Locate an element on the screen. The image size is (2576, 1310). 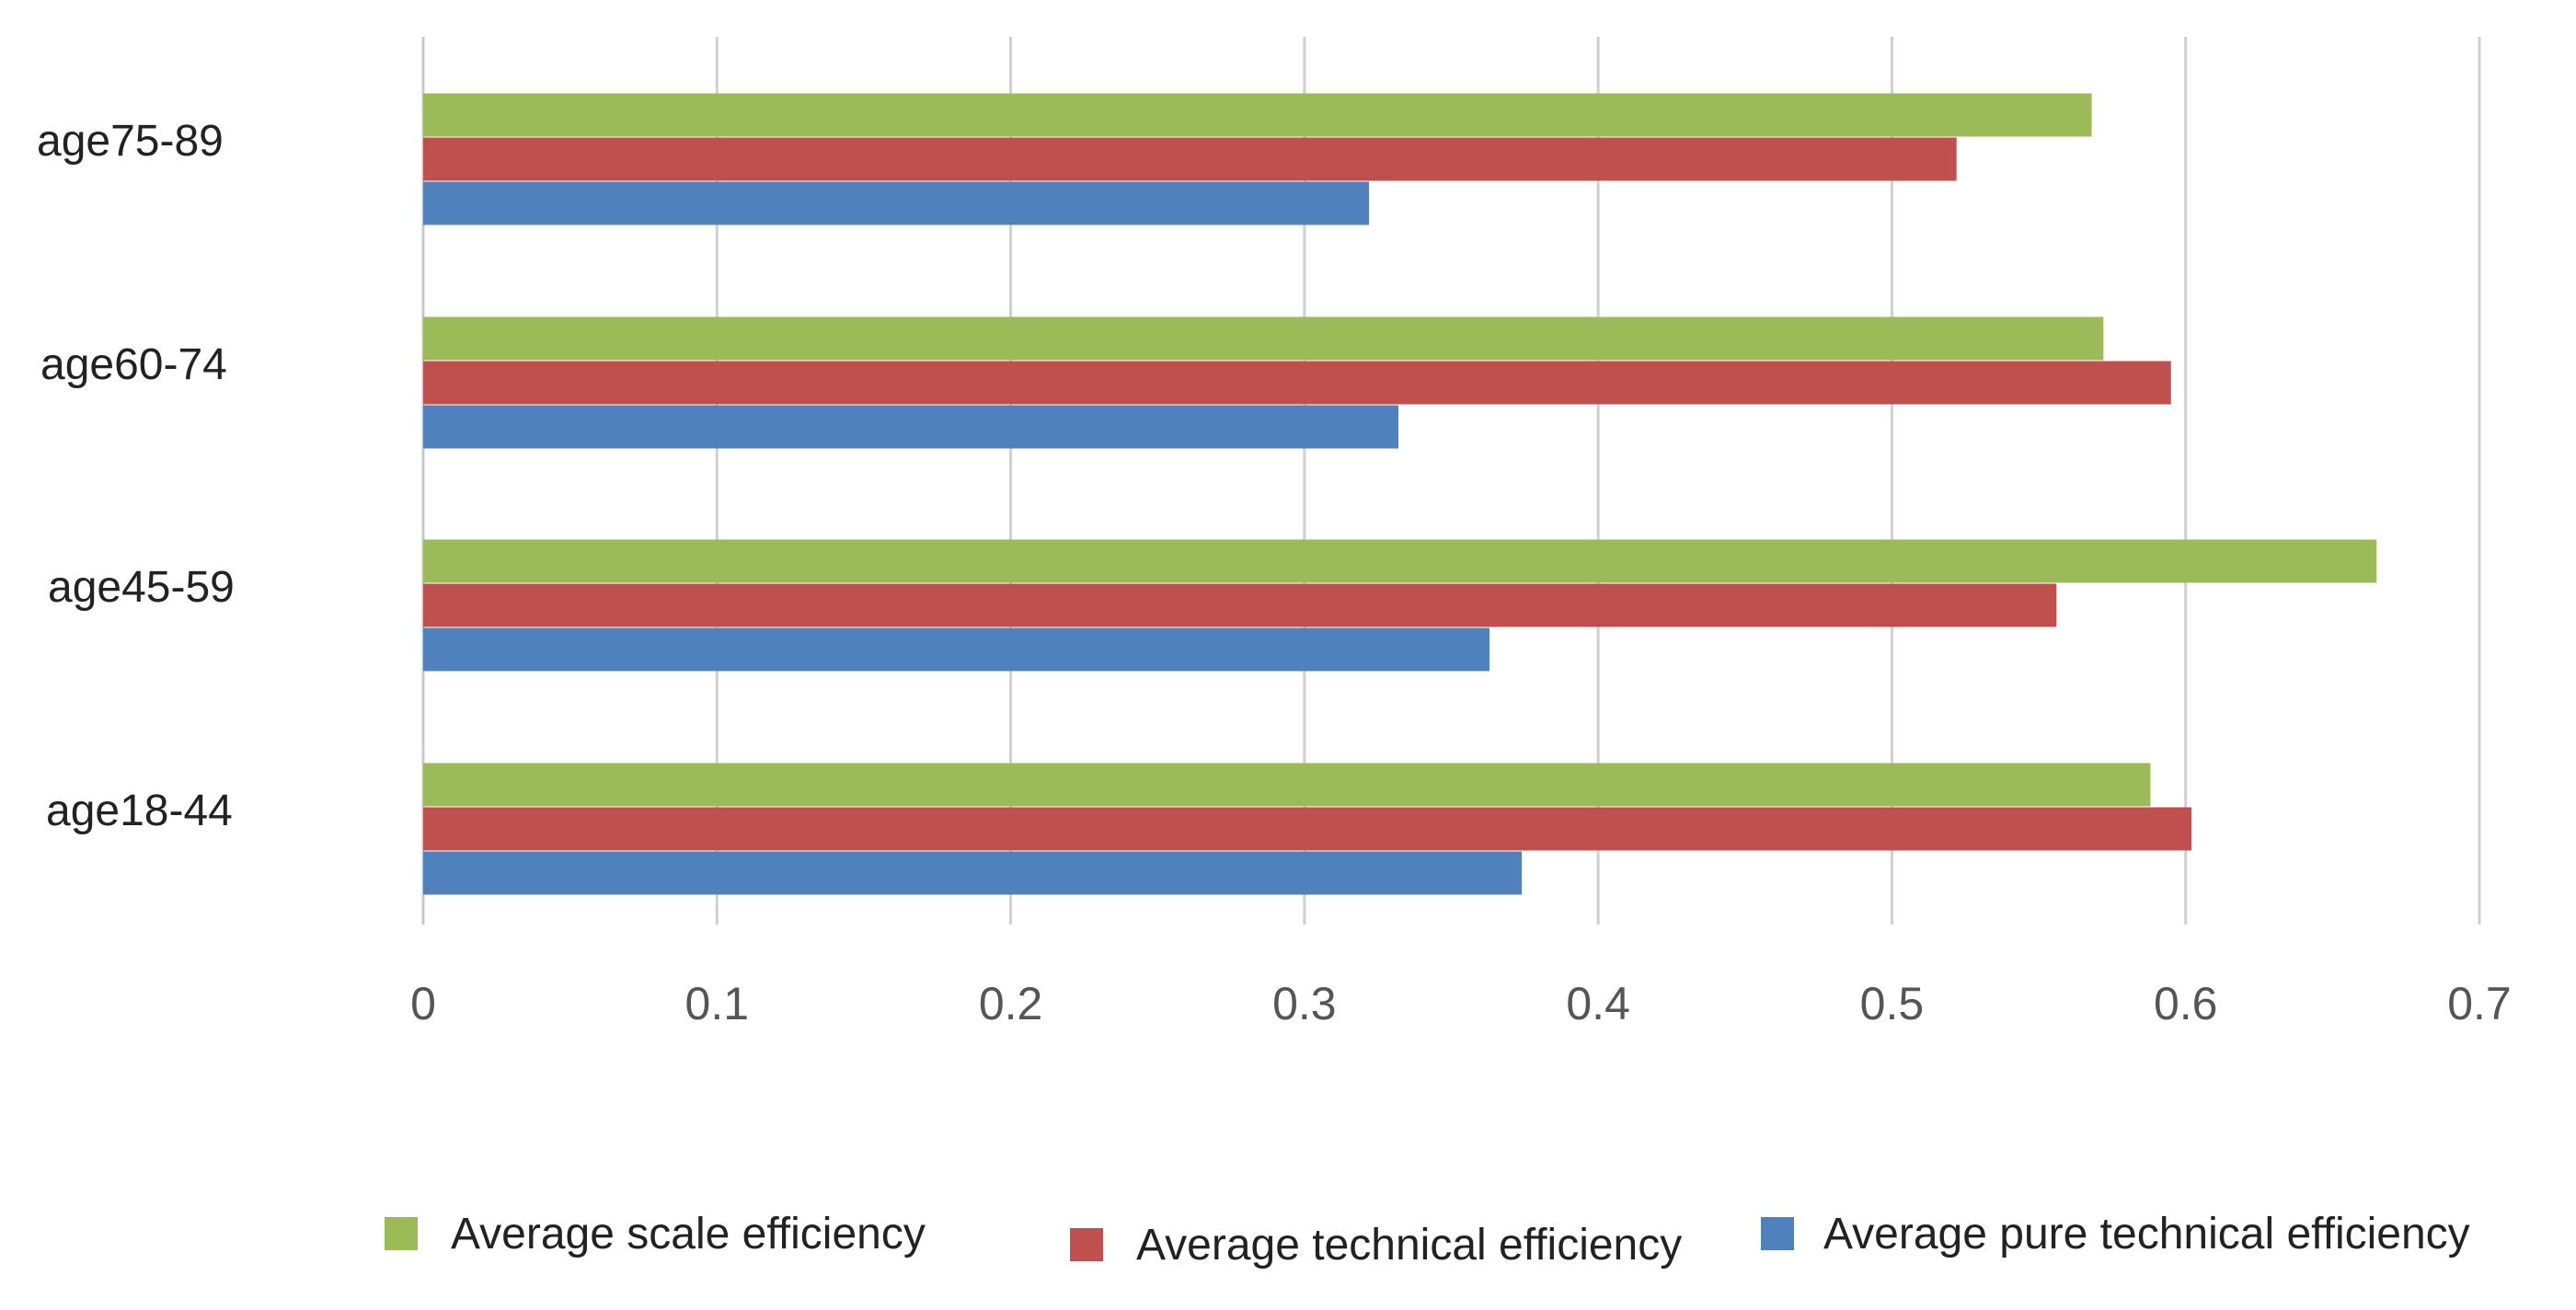
x-tick-label: 0.3 is located at coordinates (1304, 1003).